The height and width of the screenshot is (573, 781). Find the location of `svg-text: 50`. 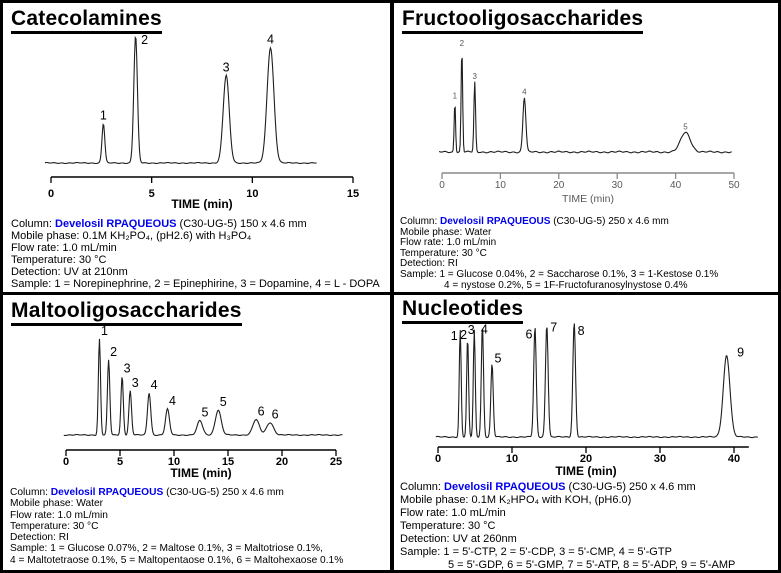

svg-text: 50 is located at coordinates (734, 185).